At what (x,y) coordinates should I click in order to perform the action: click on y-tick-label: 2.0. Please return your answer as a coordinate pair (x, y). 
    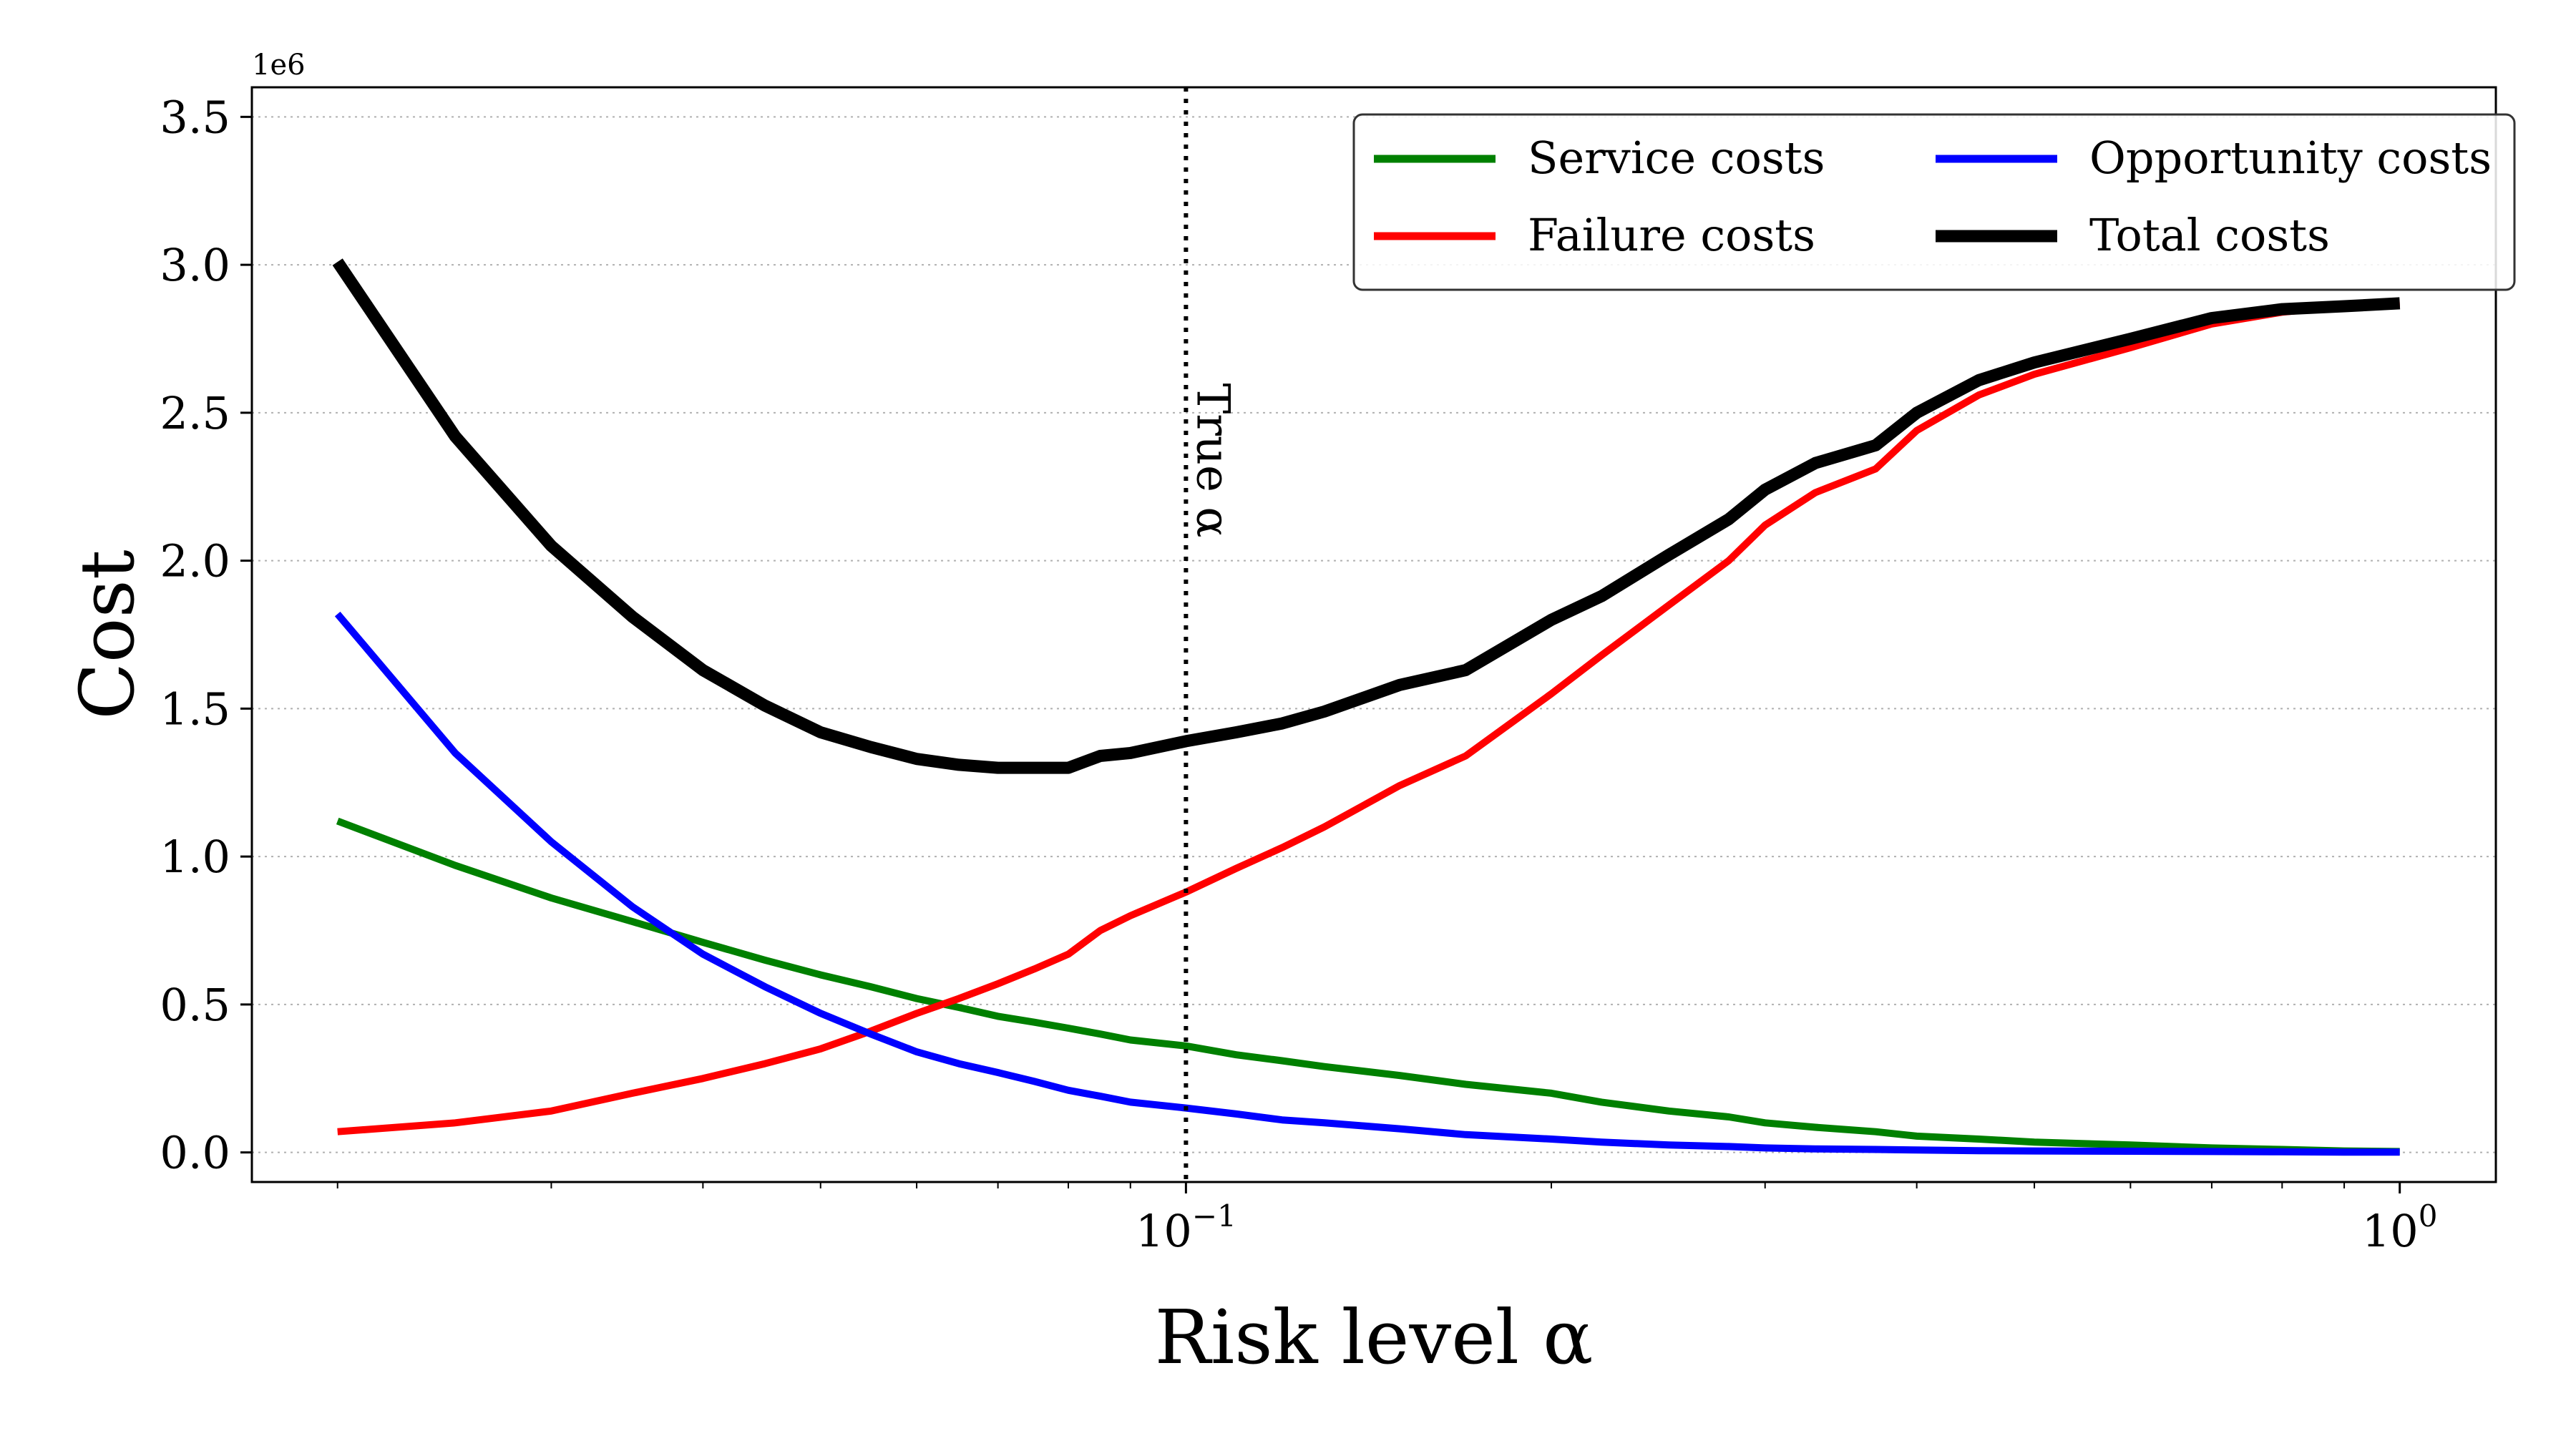
    Looking at the image, I should click on (195, 561).